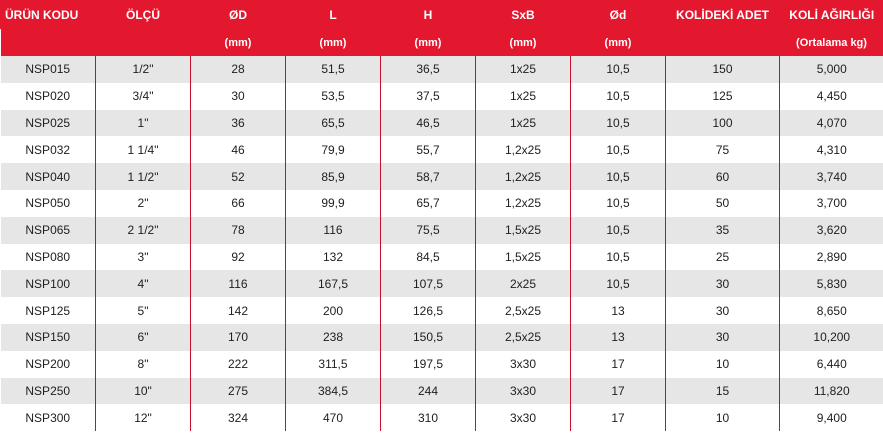 This screenshot has height=441, width=883. Describe the element at coordinates (441, 96) in the screenshot. I see `table-row: NSP020 3/4" 30 53,5 37,5 1x25 10,5 125 4,450` at that location.